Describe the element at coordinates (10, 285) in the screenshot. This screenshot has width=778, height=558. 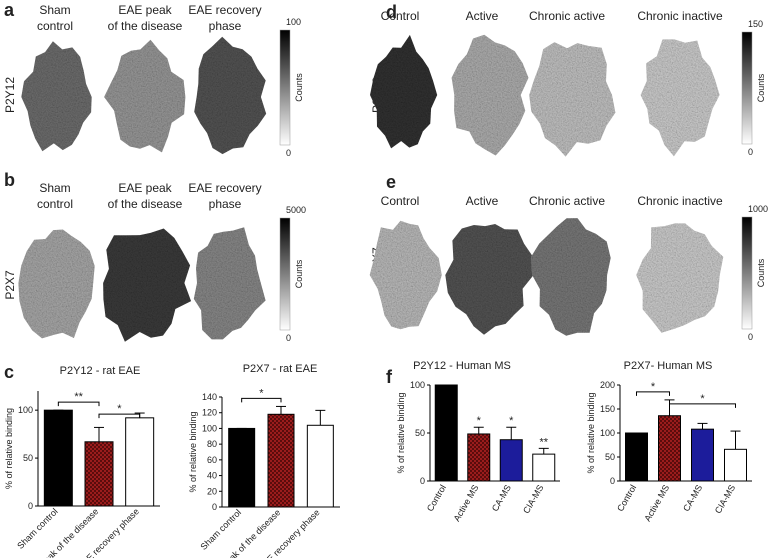
I see `row-label: P2X7` at that location.